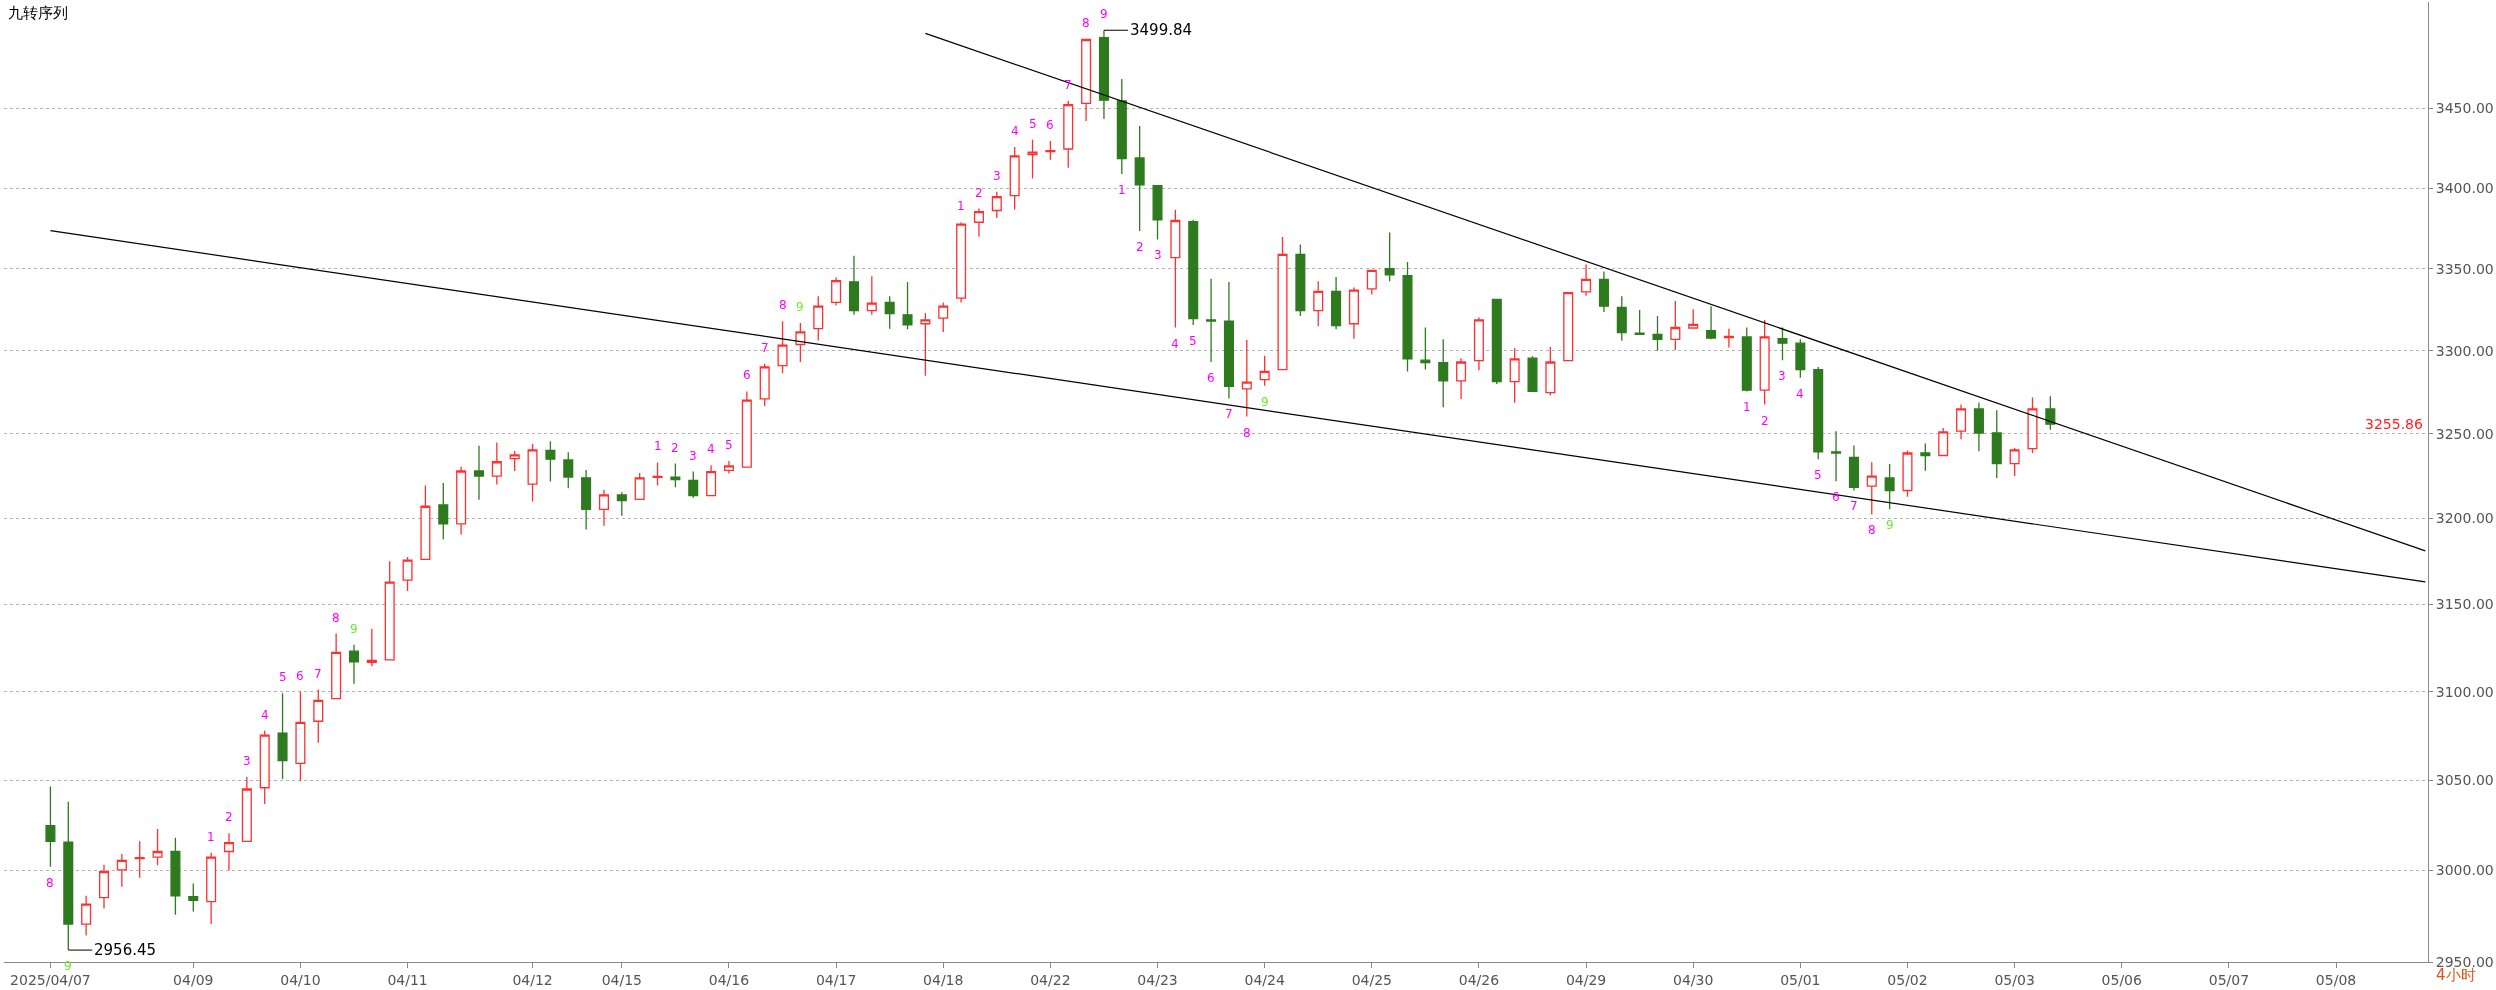 The width and height of the screenshot is (2496, 990). Describe the element at coordinates (2464, 268) in the screenshot. I see `y-tick-label: 3350.00` at that location.